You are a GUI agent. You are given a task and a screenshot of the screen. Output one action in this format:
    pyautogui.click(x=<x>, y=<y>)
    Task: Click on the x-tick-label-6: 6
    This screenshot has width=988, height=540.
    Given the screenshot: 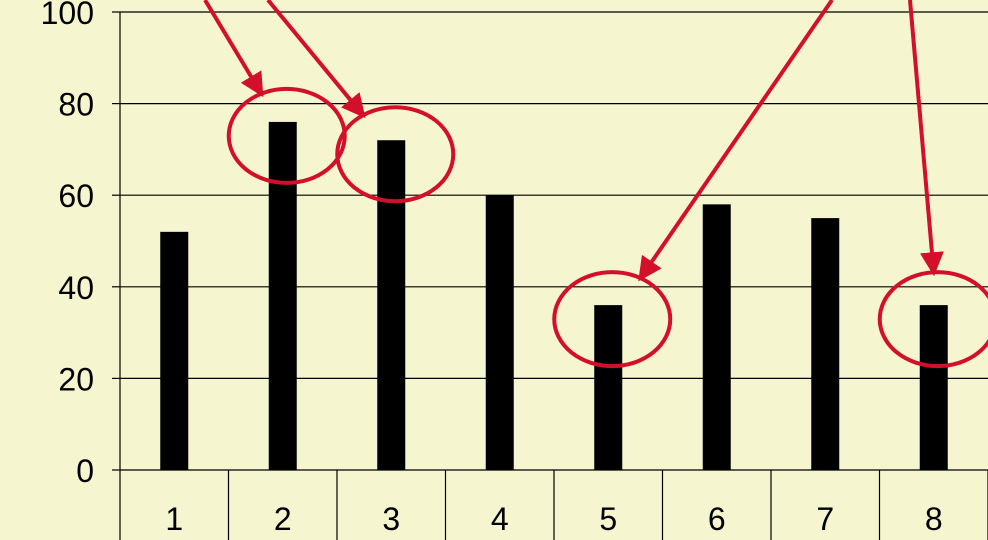 What is the action you would take?
    pyautogui.click(x=717, y=519)
    